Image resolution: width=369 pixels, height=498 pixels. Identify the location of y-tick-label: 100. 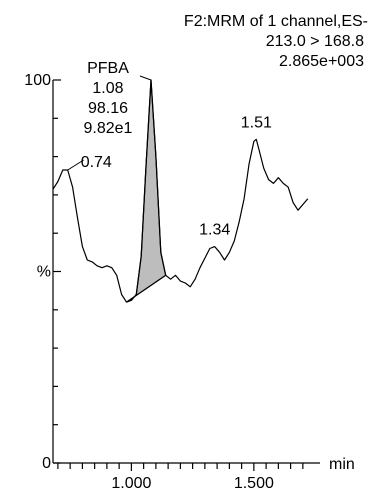
(37, 80).